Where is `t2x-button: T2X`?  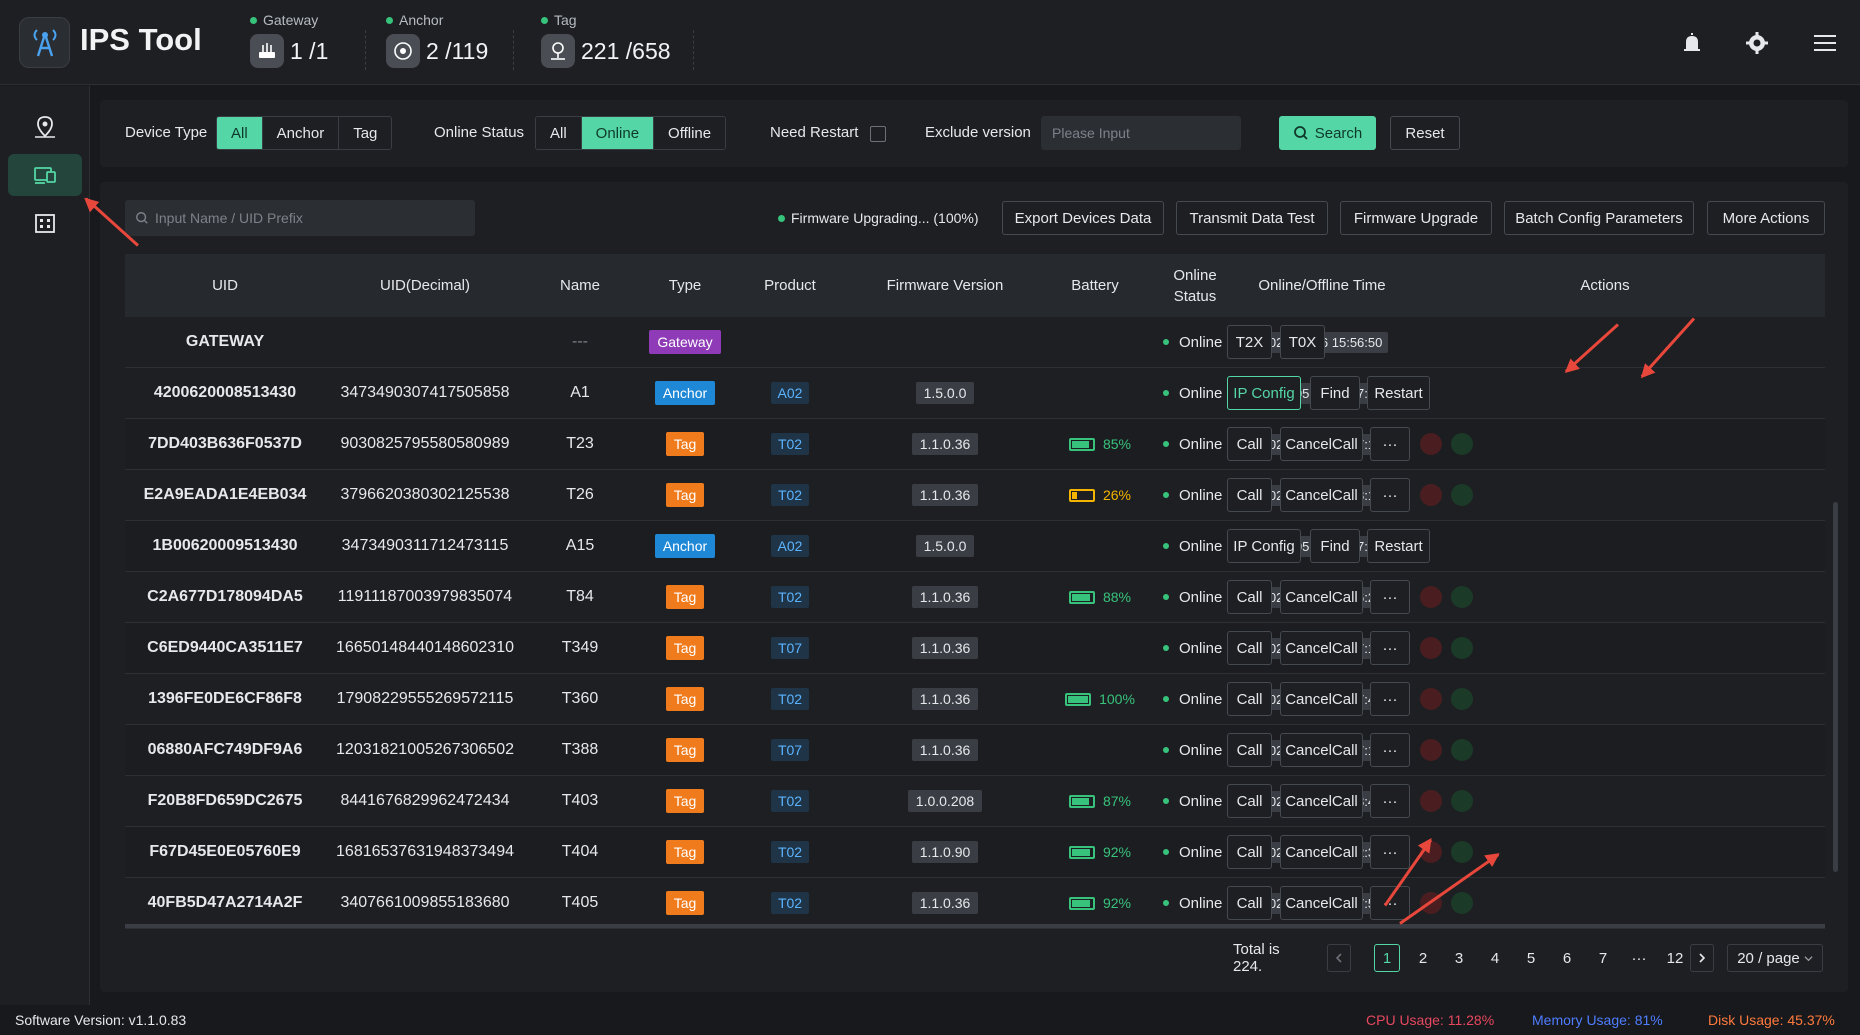 t2x-button: T2X is located at coordinates (1249, 342).